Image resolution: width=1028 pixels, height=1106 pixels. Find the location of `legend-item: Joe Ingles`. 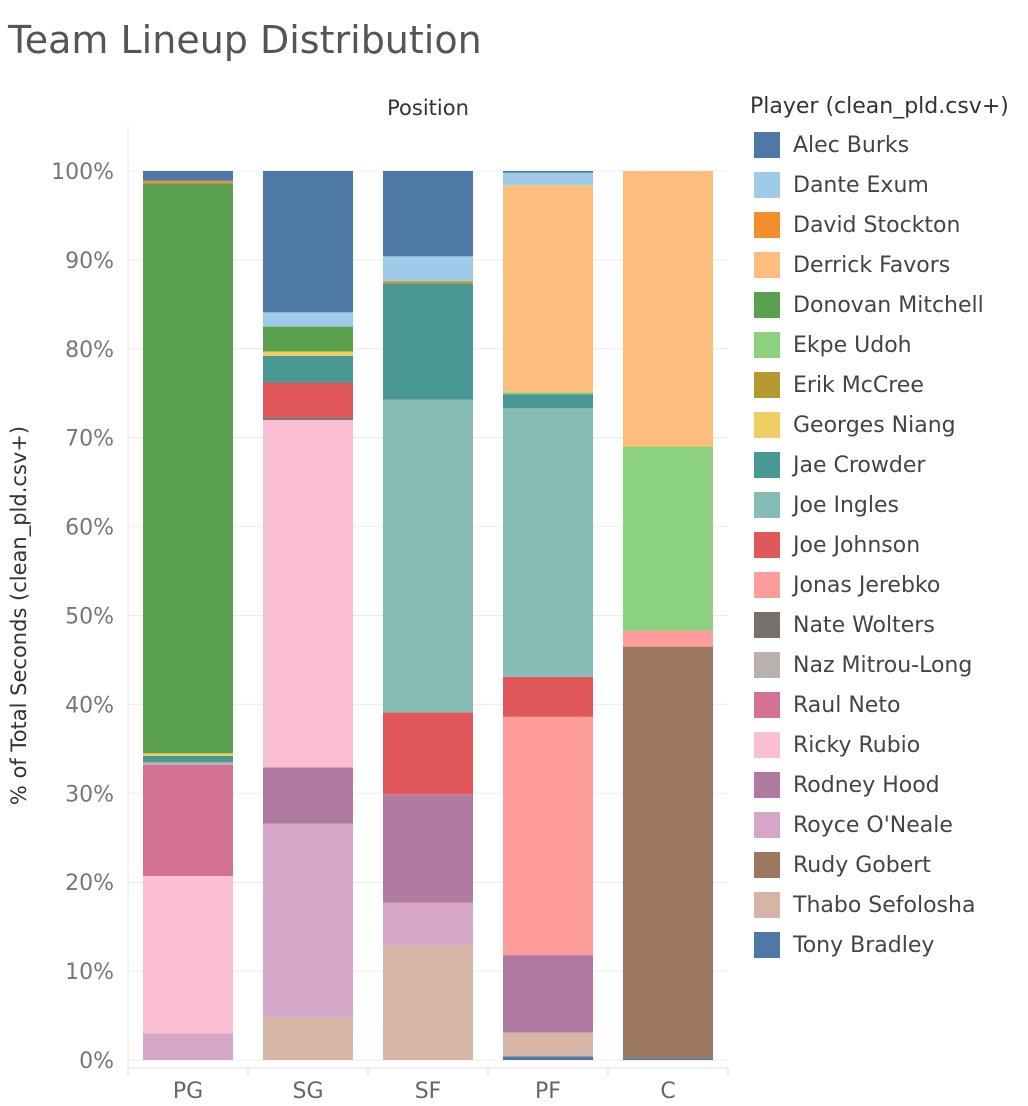

legend-item: Joe Ingles is located at coordinates (889, 505).